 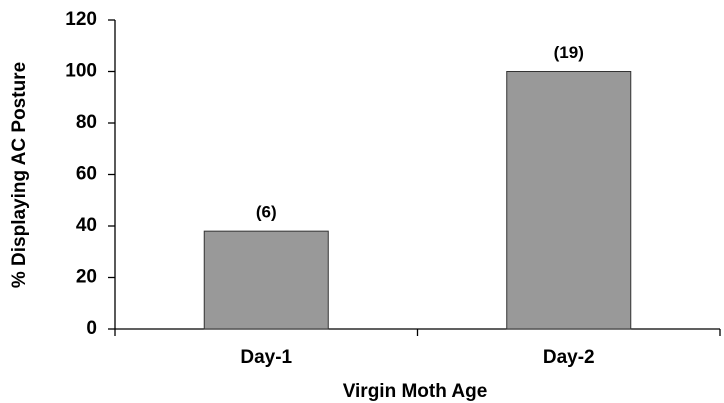 I want to click on y-tick-label: 40, so click(x=86, y=225).